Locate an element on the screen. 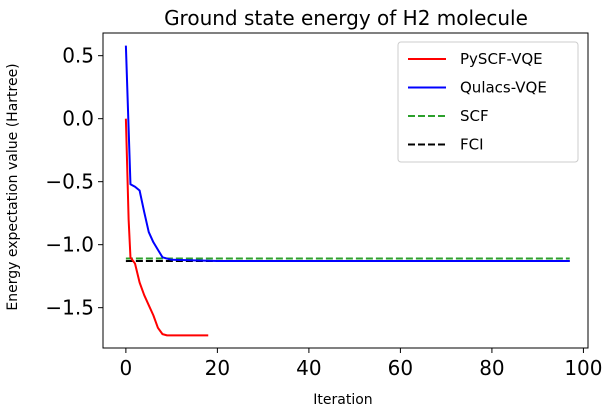 The image size is (606, 412). x-tick-label: 80 is located at coordinates (491, 368).